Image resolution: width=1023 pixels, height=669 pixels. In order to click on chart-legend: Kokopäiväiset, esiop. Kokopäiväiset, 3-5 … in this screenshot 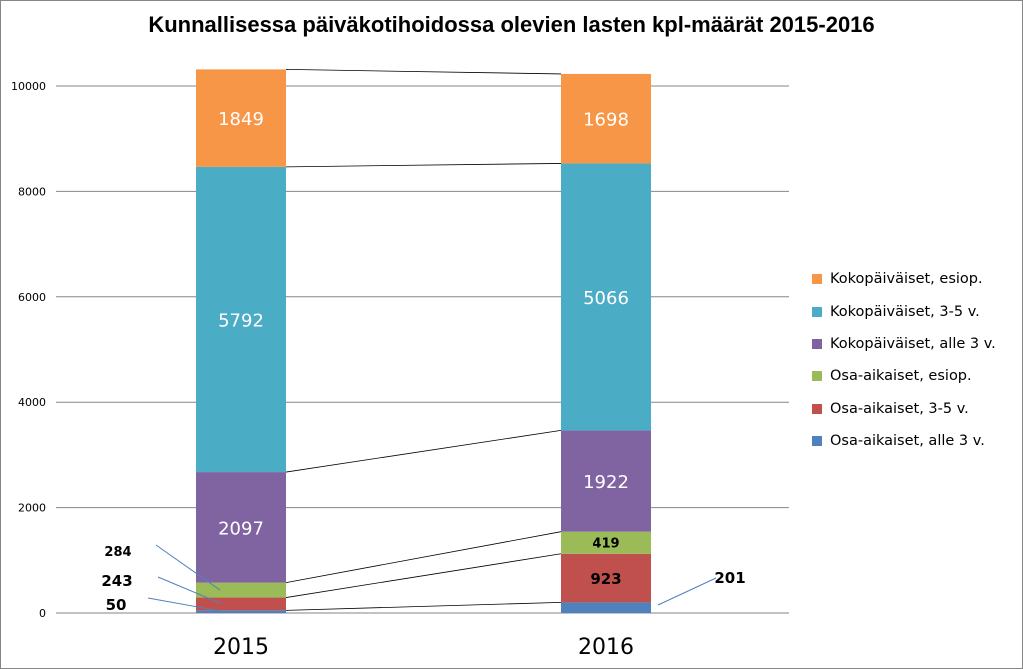, I will do `click(914, 360)`.